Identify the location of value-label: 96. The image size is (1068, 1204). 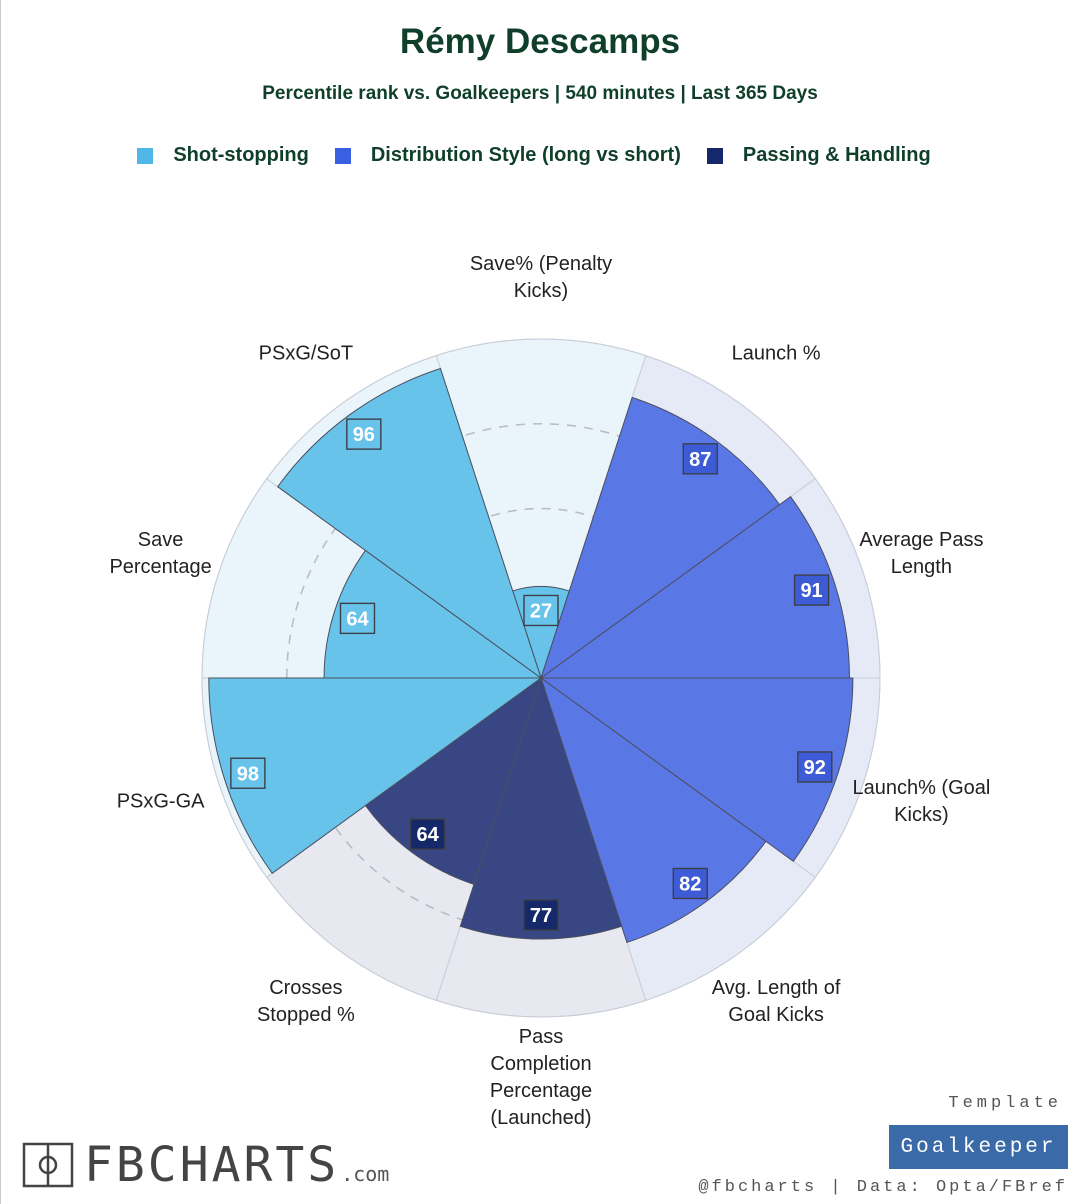
(364, 435).